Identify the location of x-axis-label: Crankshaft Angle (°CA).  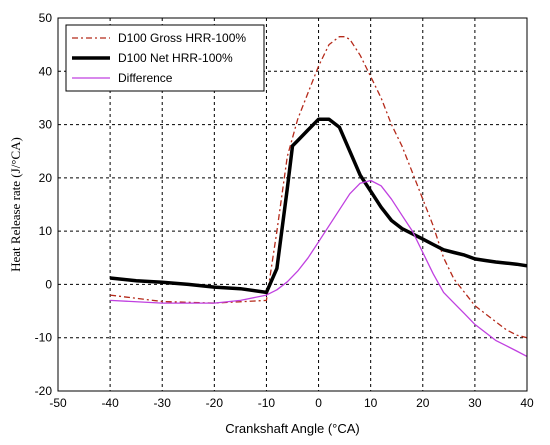
(292, 428).